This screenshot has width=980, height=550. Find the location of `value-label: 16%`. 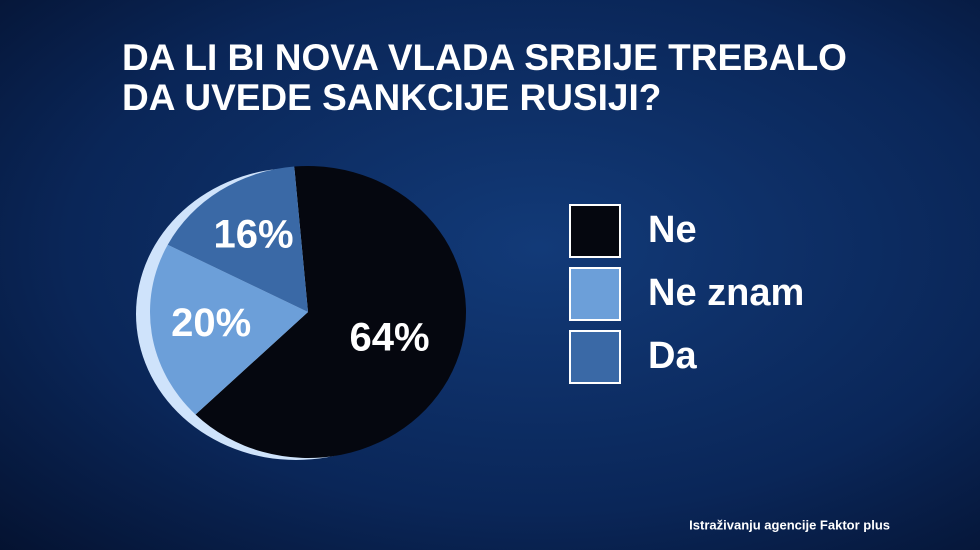

value-label: 16% is located at coordinates (253, 234).